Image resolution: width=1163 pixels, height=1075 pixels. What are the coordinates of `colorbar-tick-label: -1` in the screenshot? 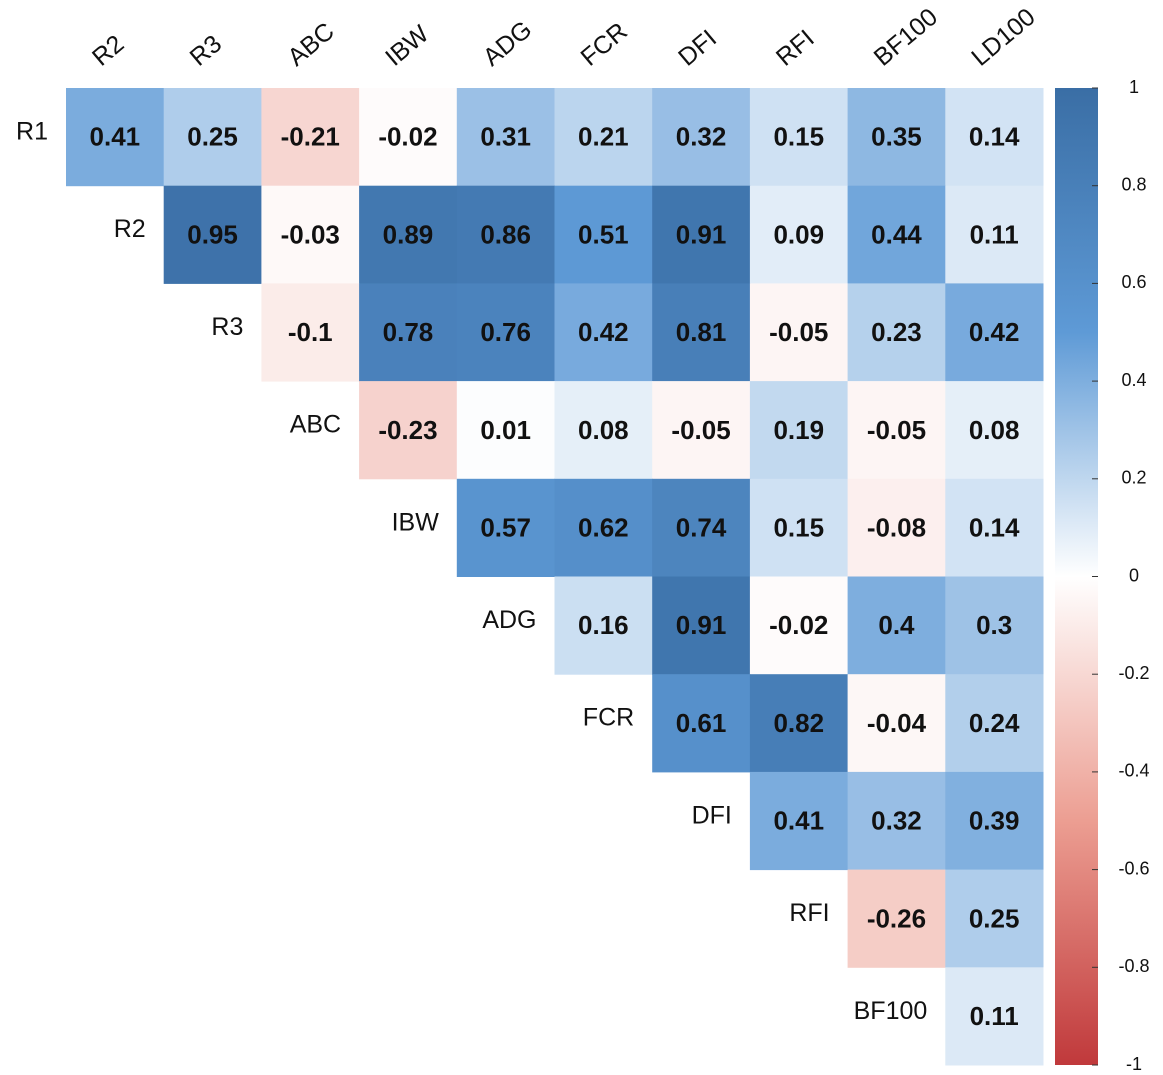 It's located at (1134, 1064).